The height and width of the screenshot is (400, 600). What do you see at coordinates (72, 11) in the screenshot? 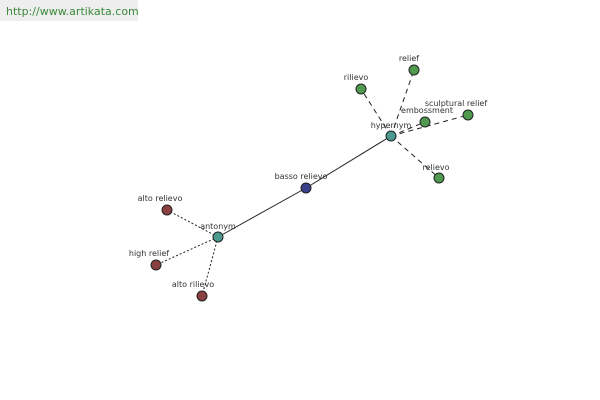
I see `header-link: http://www.artikata.com` at bounding box center [72, 11].